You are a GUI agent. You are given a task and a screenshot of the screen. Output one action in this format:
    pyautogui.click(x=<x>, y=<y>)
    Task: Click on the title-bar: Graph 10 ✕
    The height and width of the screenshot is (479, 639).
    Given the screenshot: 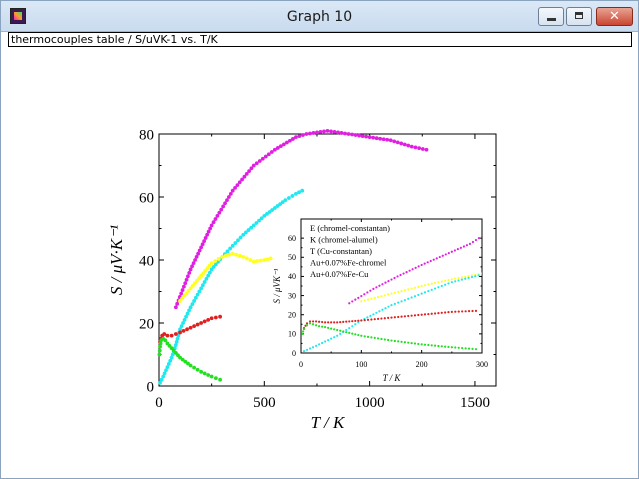 What is the action you would take?
    pyautogui.click(x=319, y=16)
    